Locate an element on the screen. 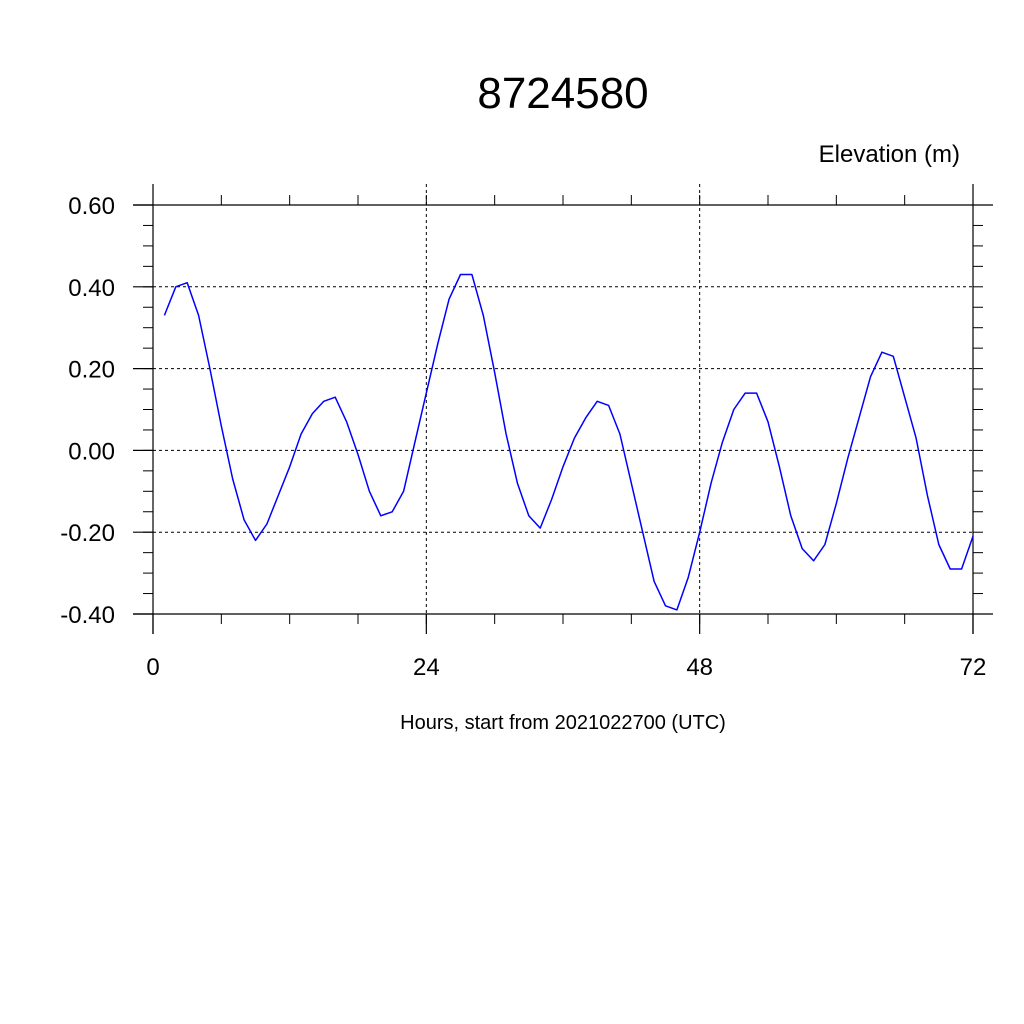  y-tick-label-5: 0.60 is located at coordinates (91, 206).